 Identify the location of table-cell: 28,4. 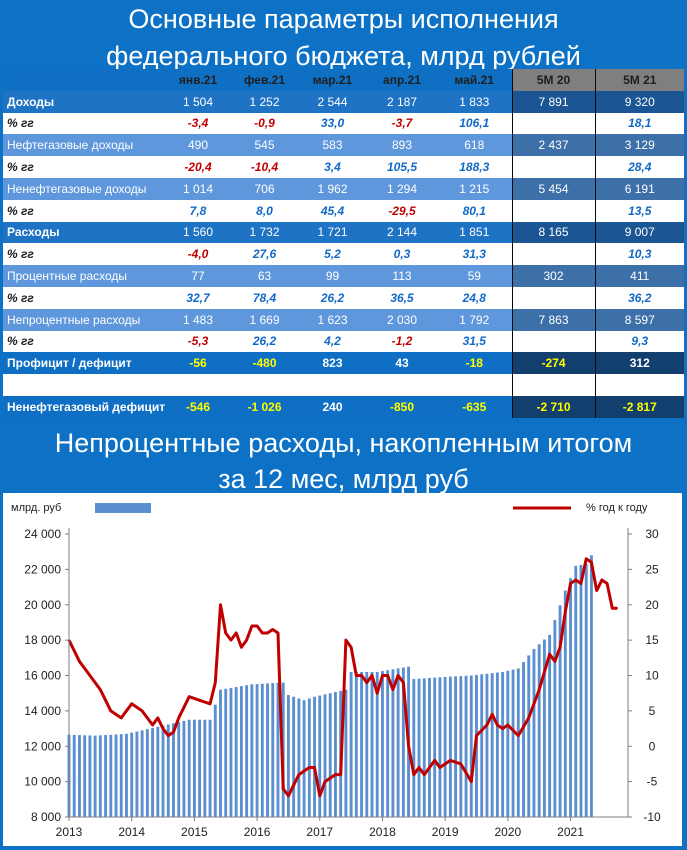
(639, 167).